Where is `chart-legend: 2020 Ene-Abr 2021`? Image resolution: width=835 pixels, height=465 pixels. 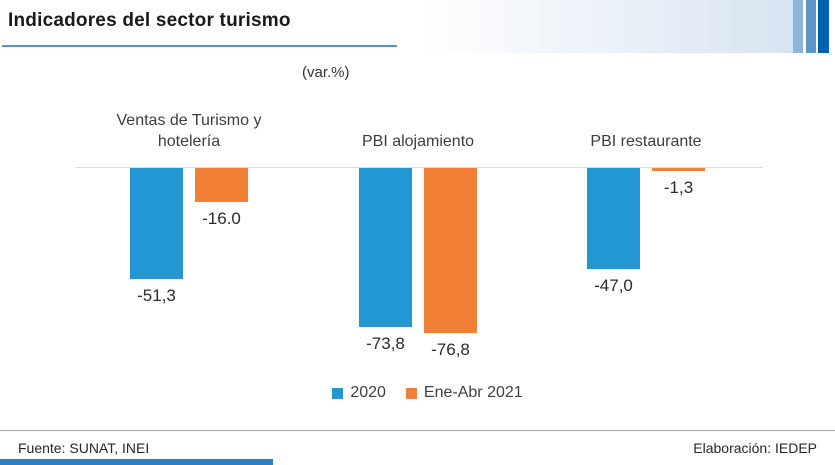 chart-legend: 2020 Ene-Abr 2021 is located at coordinates (422, 393).